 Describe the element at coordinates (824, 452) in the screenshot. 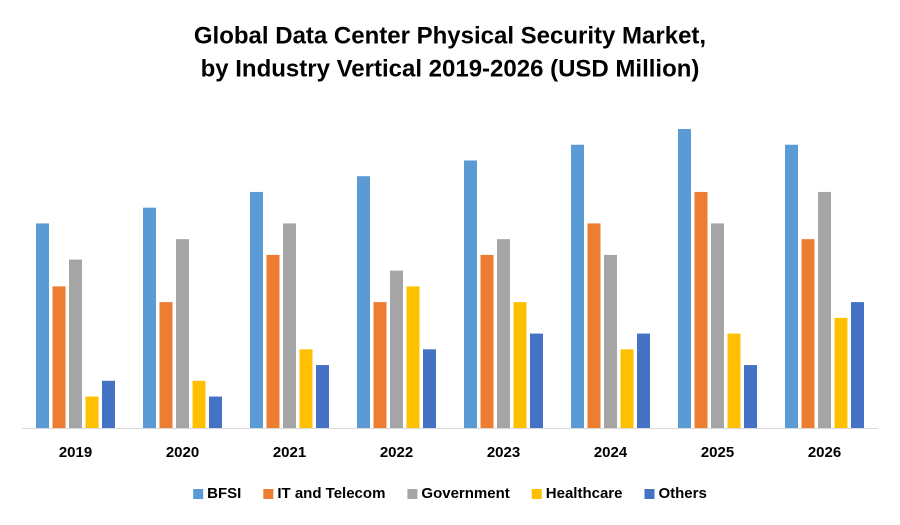

I see `x-tick-label: 2026` at that location.